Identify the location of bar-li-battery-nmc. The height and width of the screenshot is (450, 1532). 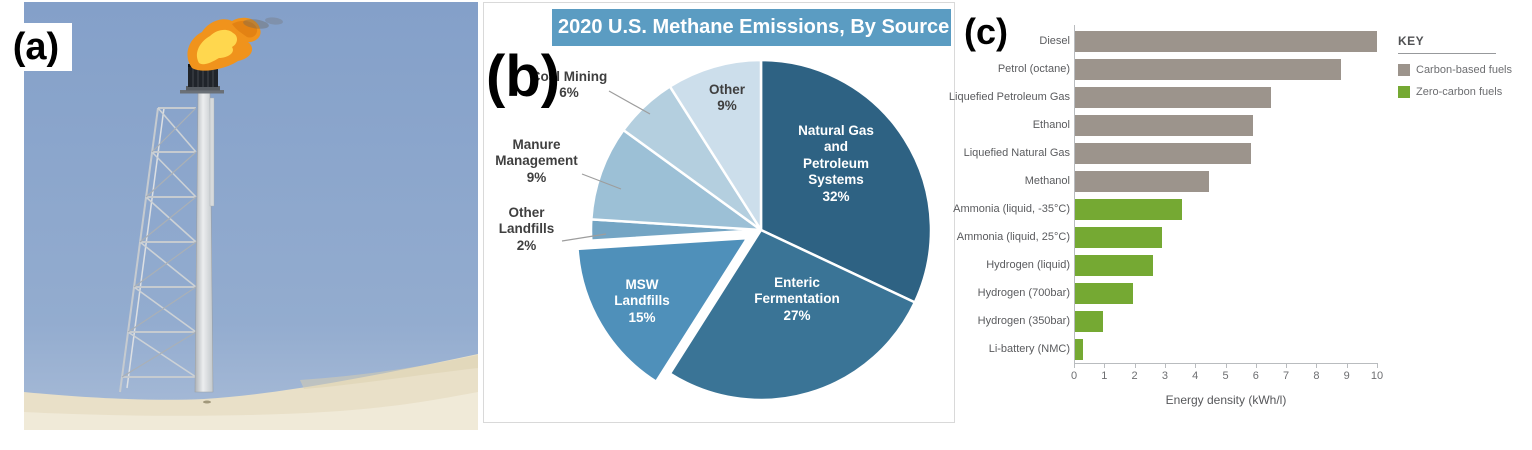
(1079, 349).